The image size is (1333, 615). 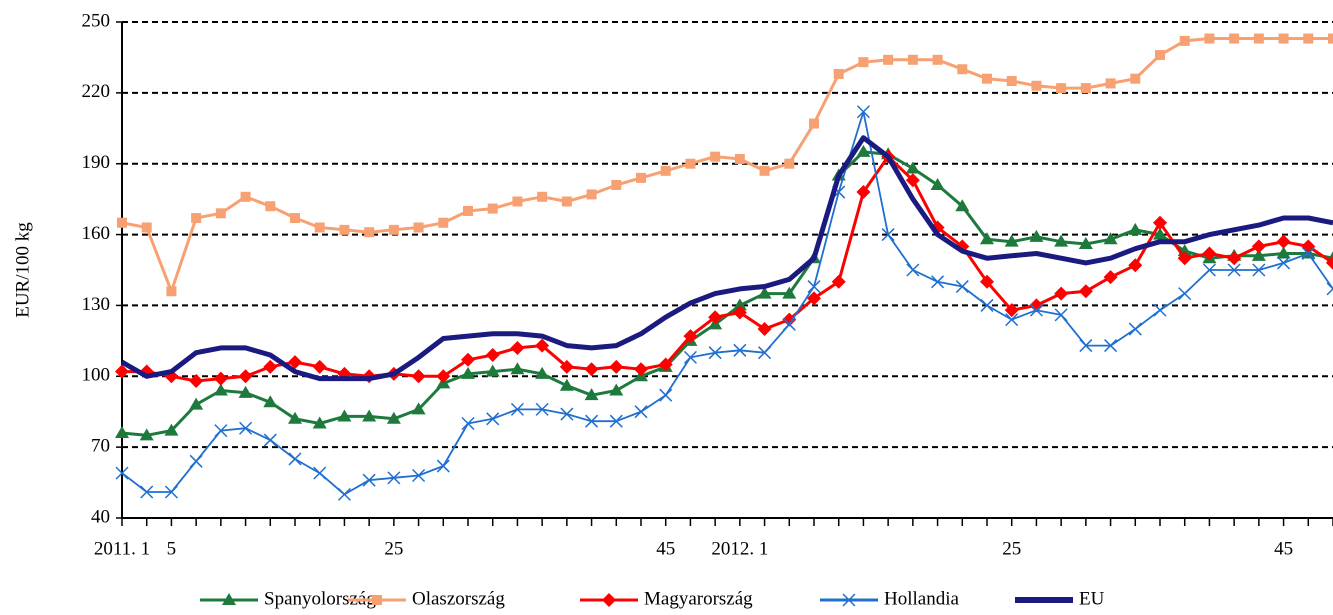 I want to click on legend-label: Hollandia, so click(x=921, y=598).